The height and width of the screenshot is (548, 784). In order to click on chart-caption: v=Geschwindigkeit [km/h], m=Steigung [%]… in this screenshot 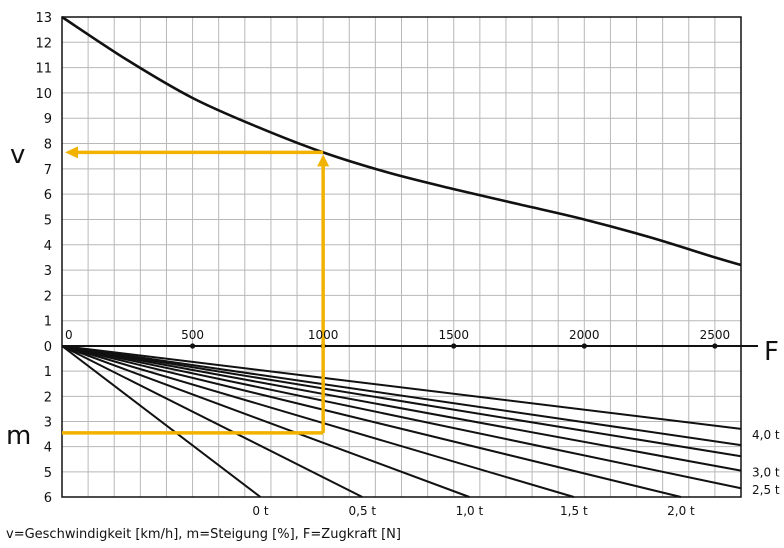, I will do `click(203, 534)`.